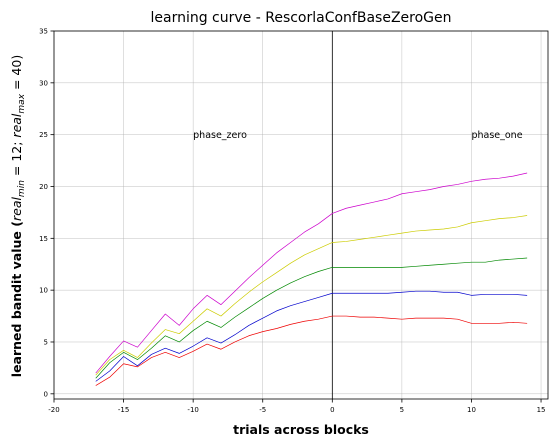 This screenshot has width=559, height=448. Describe the element at coordinates (16, 209) in the screenshot. I see `y-axis-label-var1: real` at that location.